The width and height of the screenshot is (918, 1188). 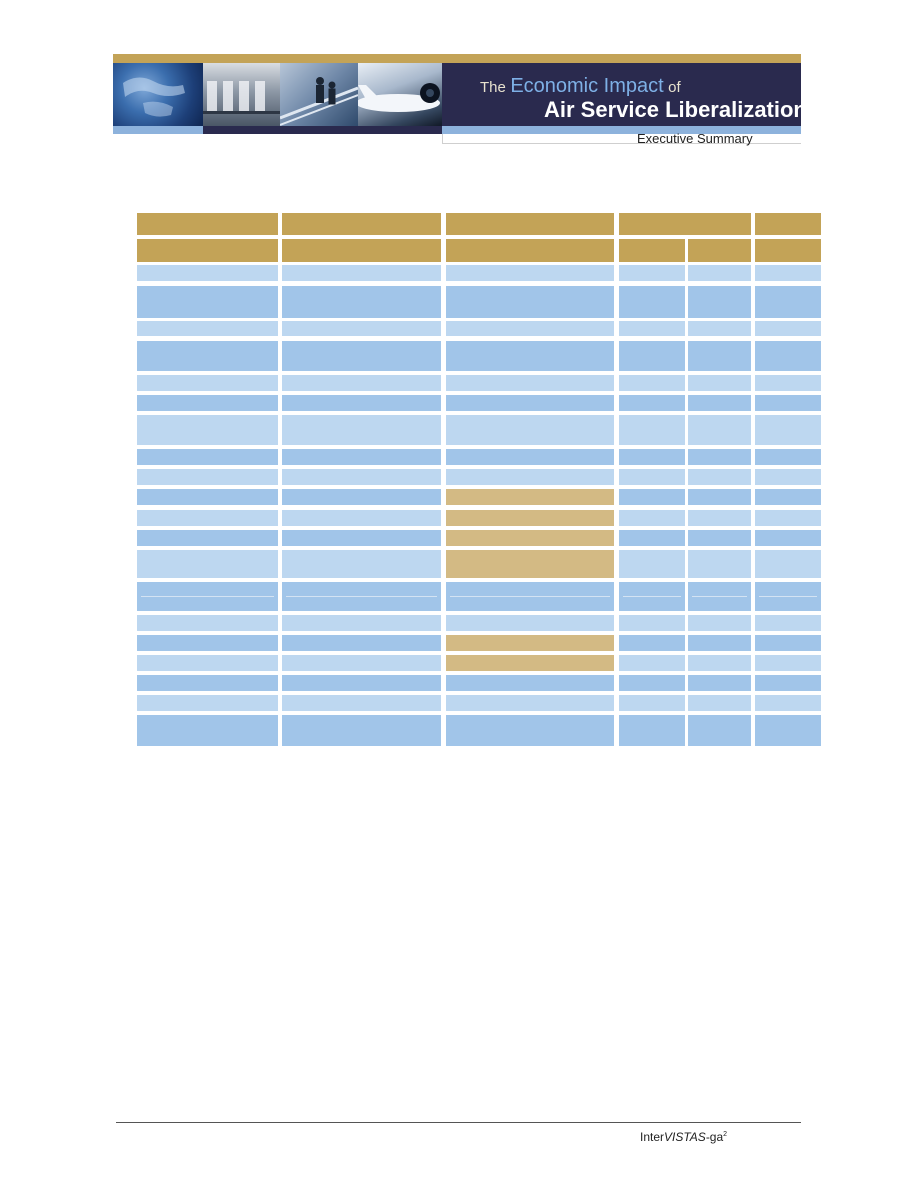 I want to click on banner-rule-horizontal, so click(x=621, y=143).